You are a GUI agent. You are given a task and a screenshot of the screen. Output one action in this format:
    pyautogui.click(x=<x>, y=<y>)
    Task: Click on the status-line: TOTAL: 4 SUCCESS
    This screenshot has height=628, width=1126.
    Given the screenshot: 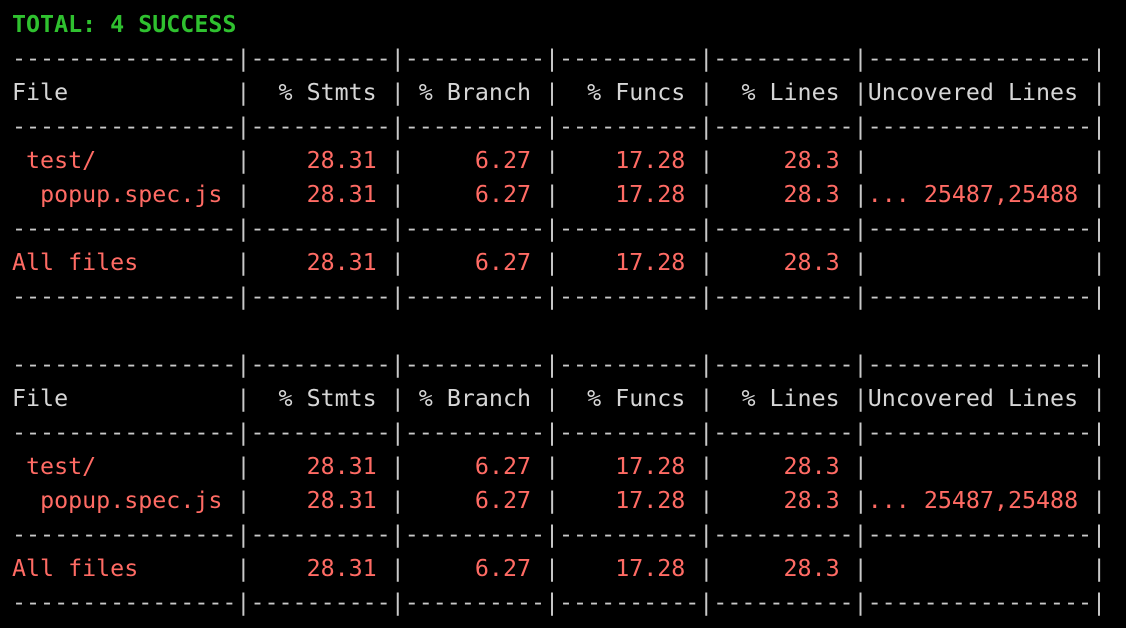 What is the action you would take?
    pyautogui.click(x=124, y=25)
    